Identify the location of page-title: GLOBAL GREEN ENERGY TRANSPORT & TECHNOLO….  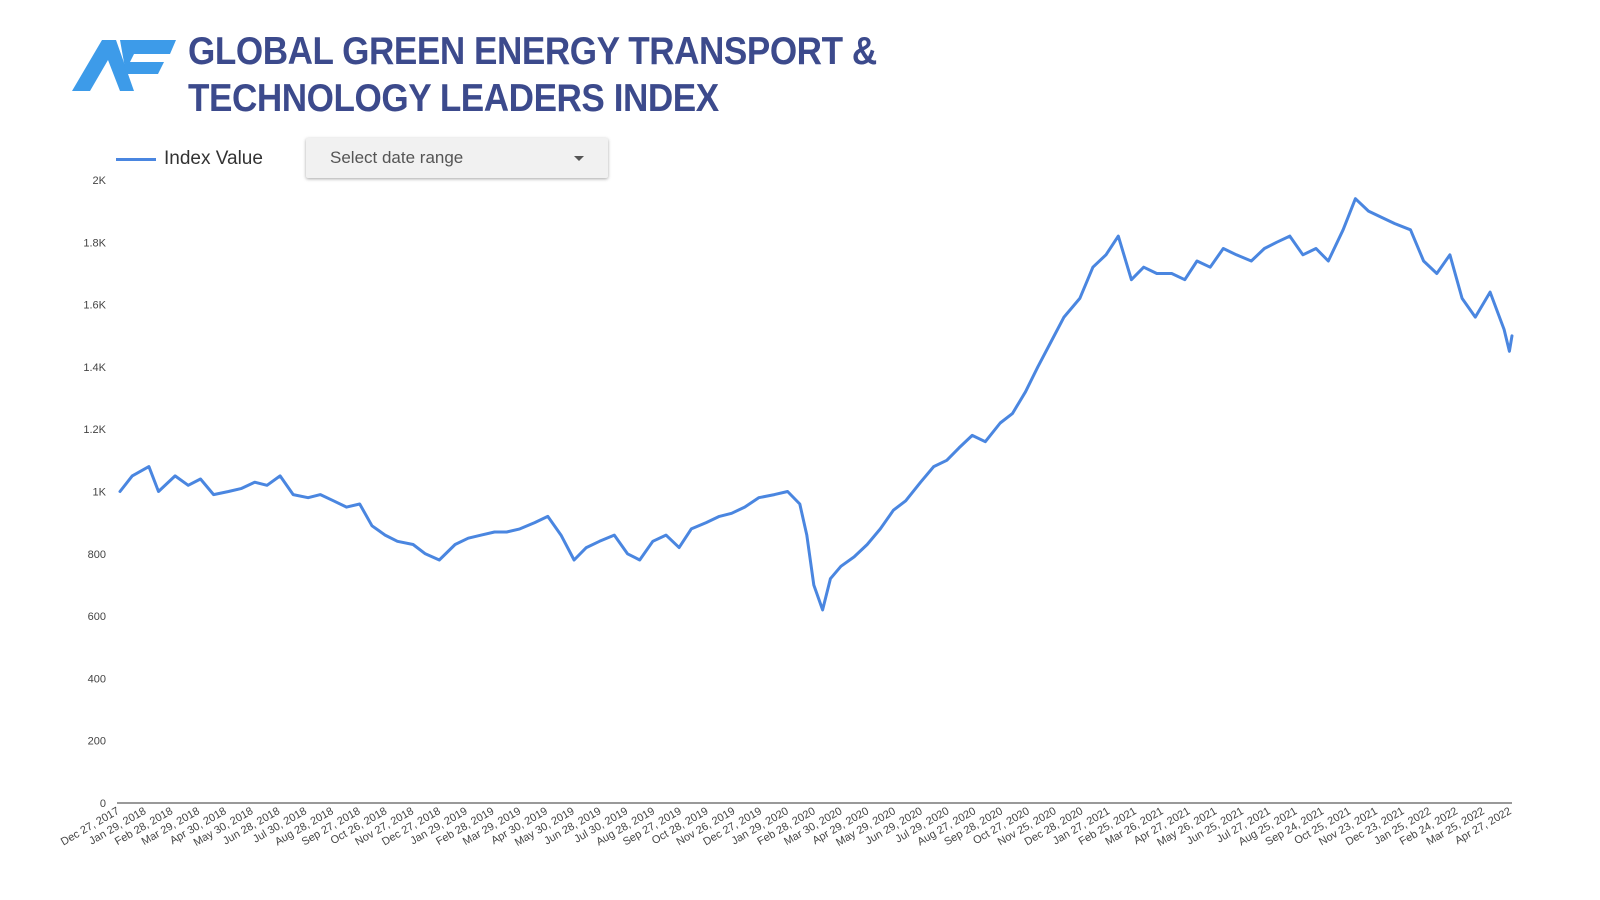
(532, 75).